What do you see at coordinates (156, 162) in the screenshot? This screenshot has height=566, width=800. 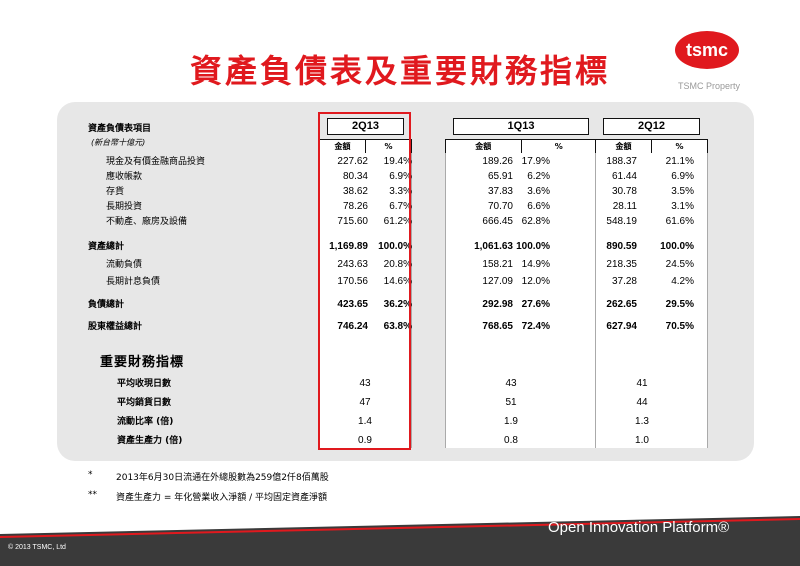 I see `row-label: 現金及有價金融商品投資` at bounding box center [156, 162].